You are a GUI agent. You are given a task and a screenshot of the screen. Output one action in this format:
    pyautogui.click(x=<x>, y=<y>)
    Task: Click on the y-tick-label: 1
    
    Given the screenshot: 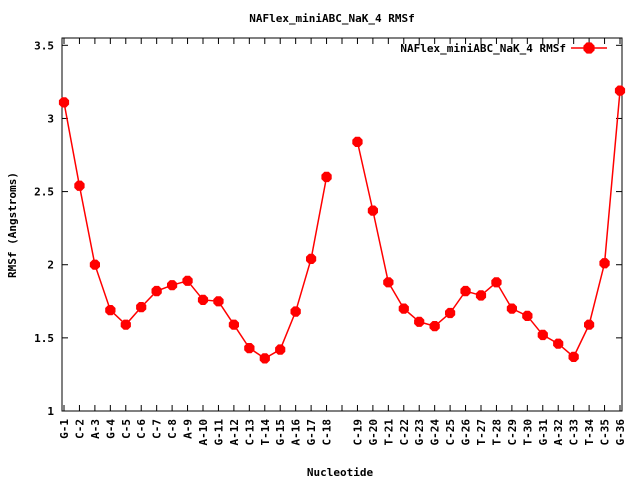 What is the action you would take?
    pyautogui.click(x=50, y=411)
    